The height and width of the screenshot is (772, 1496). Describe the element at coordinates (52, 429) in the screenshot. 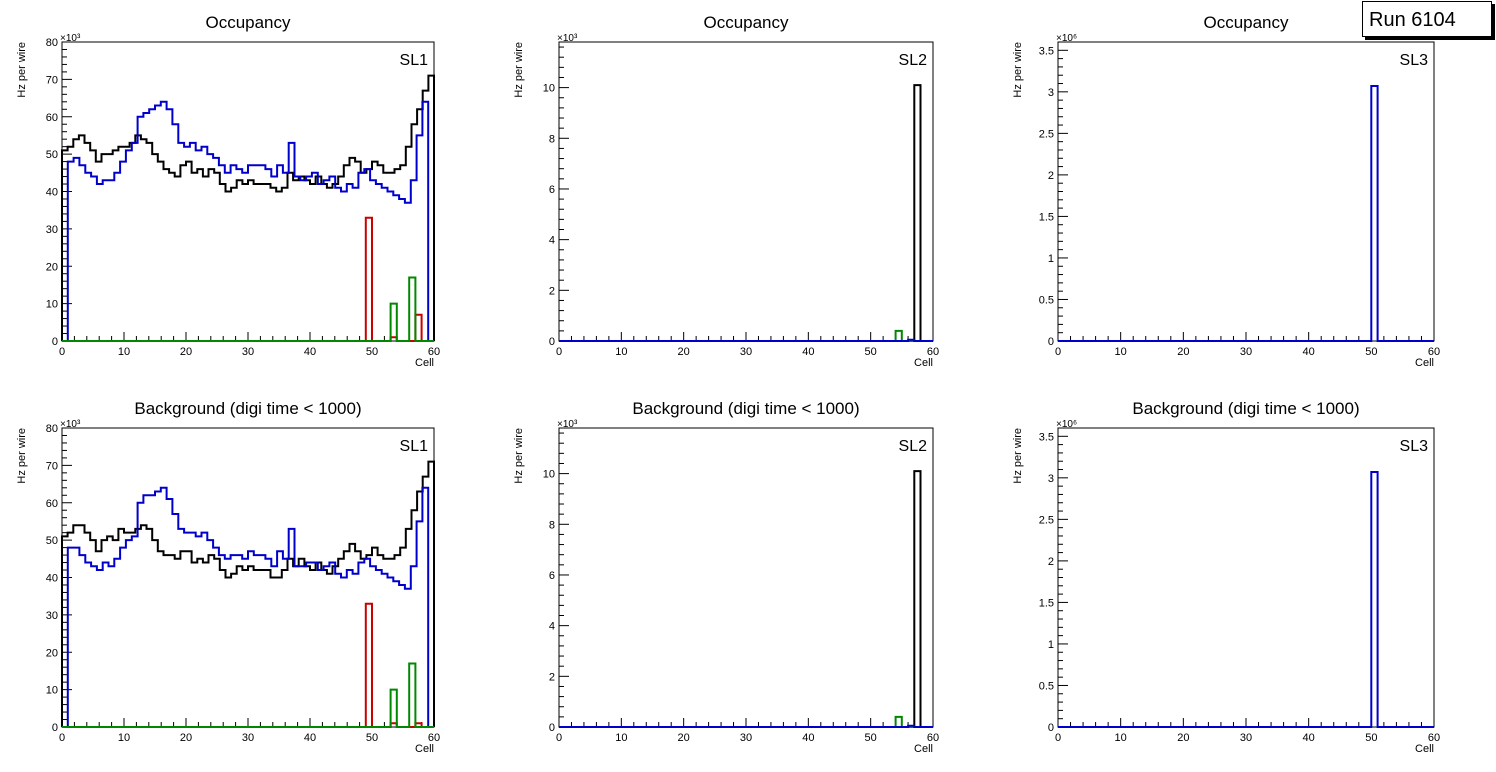

I see `y-tick-label: 80` at that location.